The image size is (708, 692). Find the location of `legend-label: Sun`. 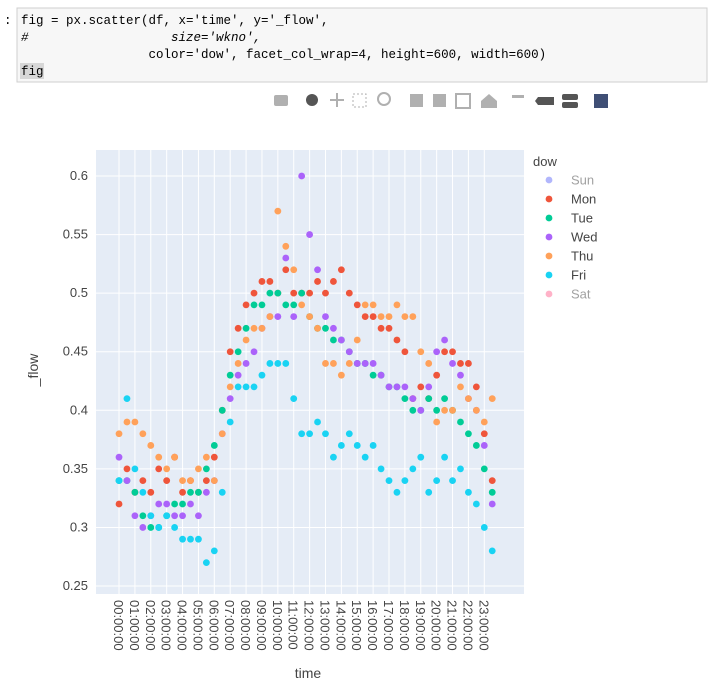

legend-label: Sun is located at coordinates (582, 180).